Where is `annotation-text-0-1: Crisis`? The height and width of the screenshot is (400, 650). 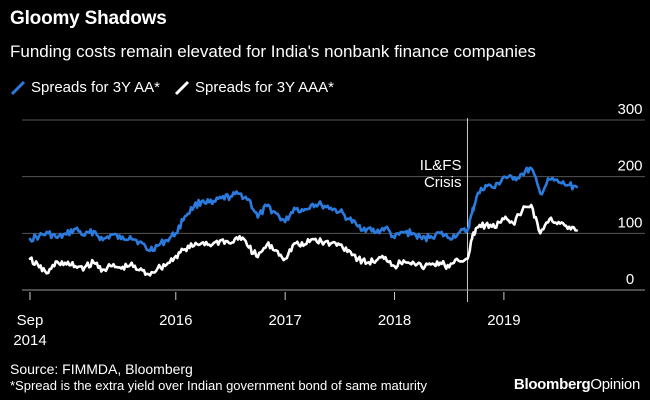
annotation-text-0-1: Crisis is located at coordinates (443, 182).